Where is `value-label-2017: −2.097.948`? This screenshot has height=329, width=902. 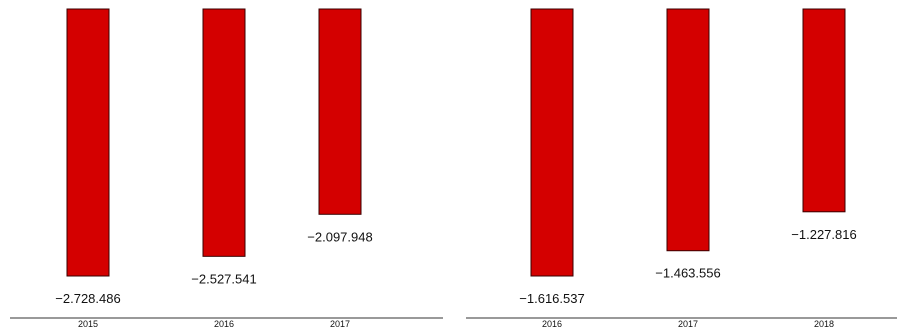
value-label-2017: −2.097.948 is located at coordinates (339, 236).